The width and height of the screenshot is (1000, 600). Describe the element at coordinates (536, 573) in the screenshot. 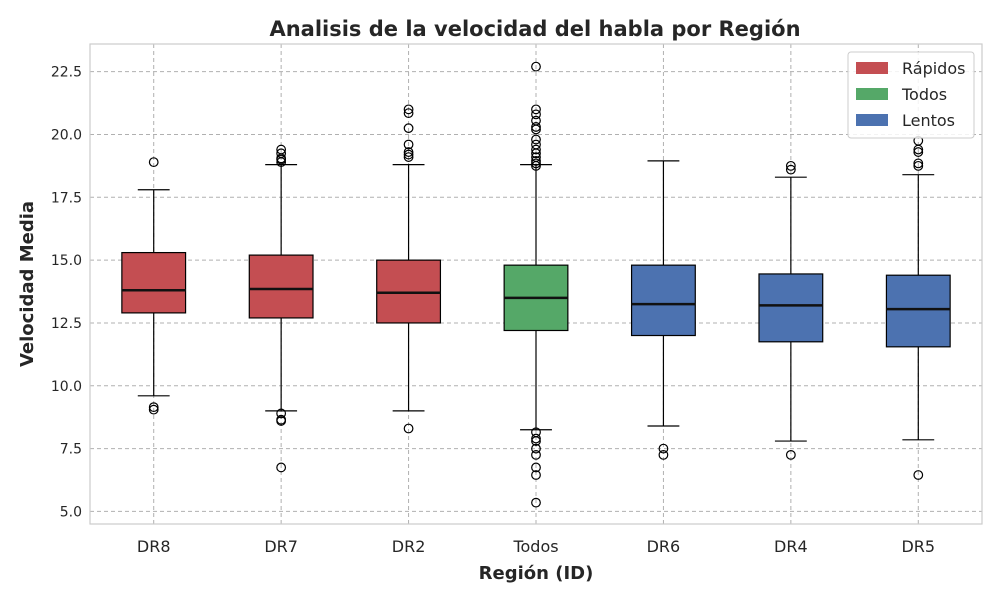

I see `x-axis-title: Región (ID)` at that location.